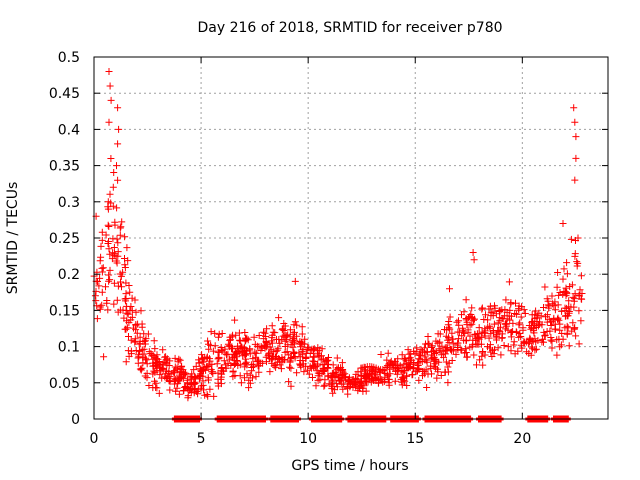 The image size is (640, 480). Describe the element at coordinates (69, 130) in the screenshot. I see `y-tick-label: 0.4` at that location.